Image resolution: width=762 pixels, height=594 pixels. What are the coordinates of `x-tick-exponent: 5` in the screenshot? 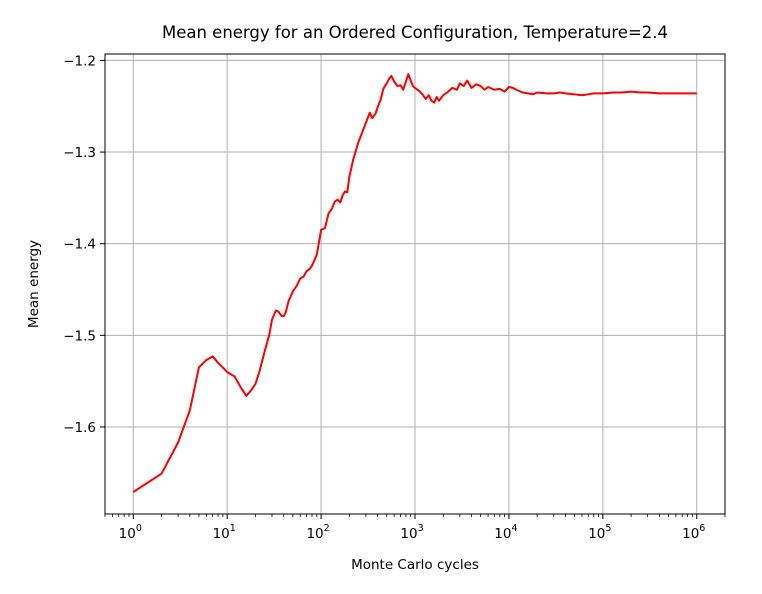 It's located at (608, 528).